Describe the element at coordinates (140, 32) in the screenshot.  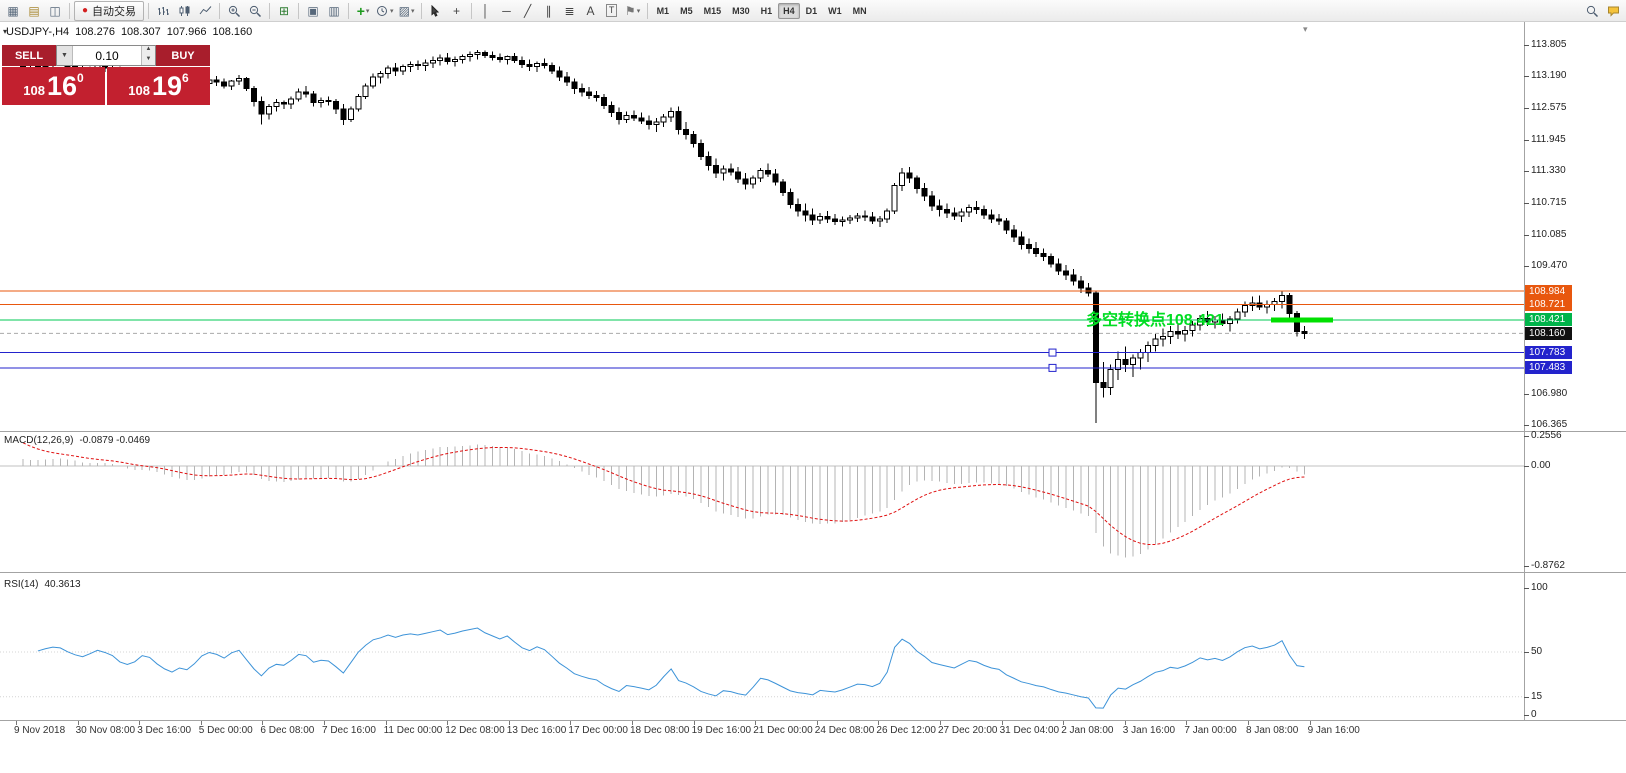
I see `legend-high: 108.307` at that location.